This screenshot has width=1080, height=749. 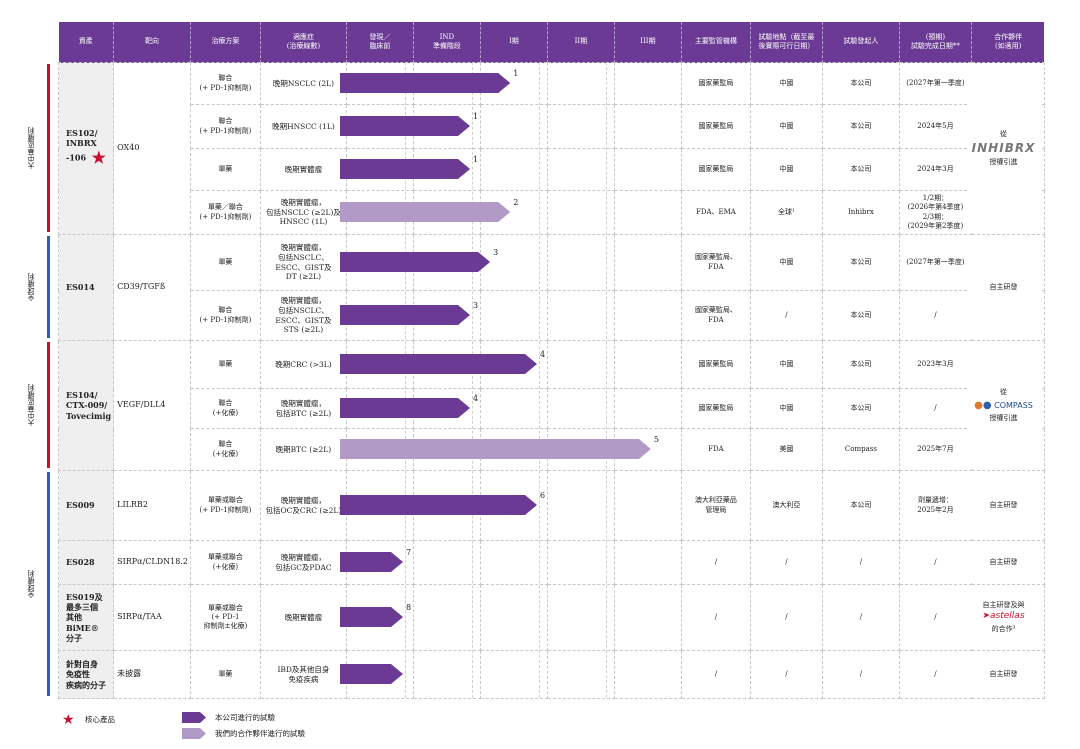 I want to click on authority-cell: 國家藥監局、 FDA, so click(x=715, y=262).